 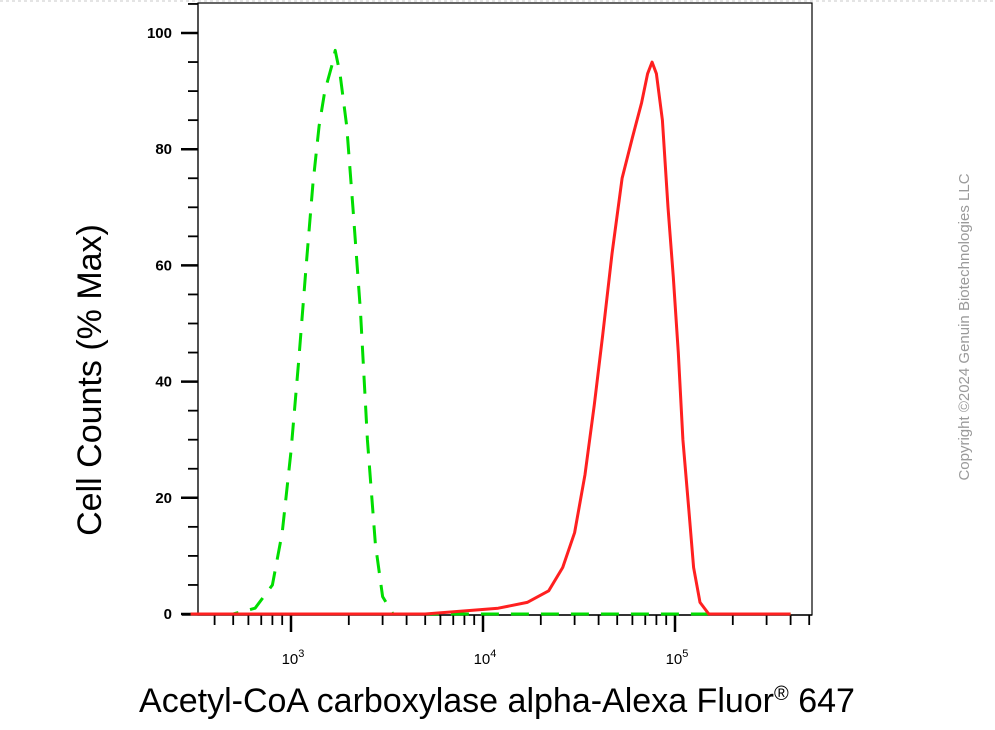 I want to click on x-tick-label: 10³, so click(x=293, y=658).